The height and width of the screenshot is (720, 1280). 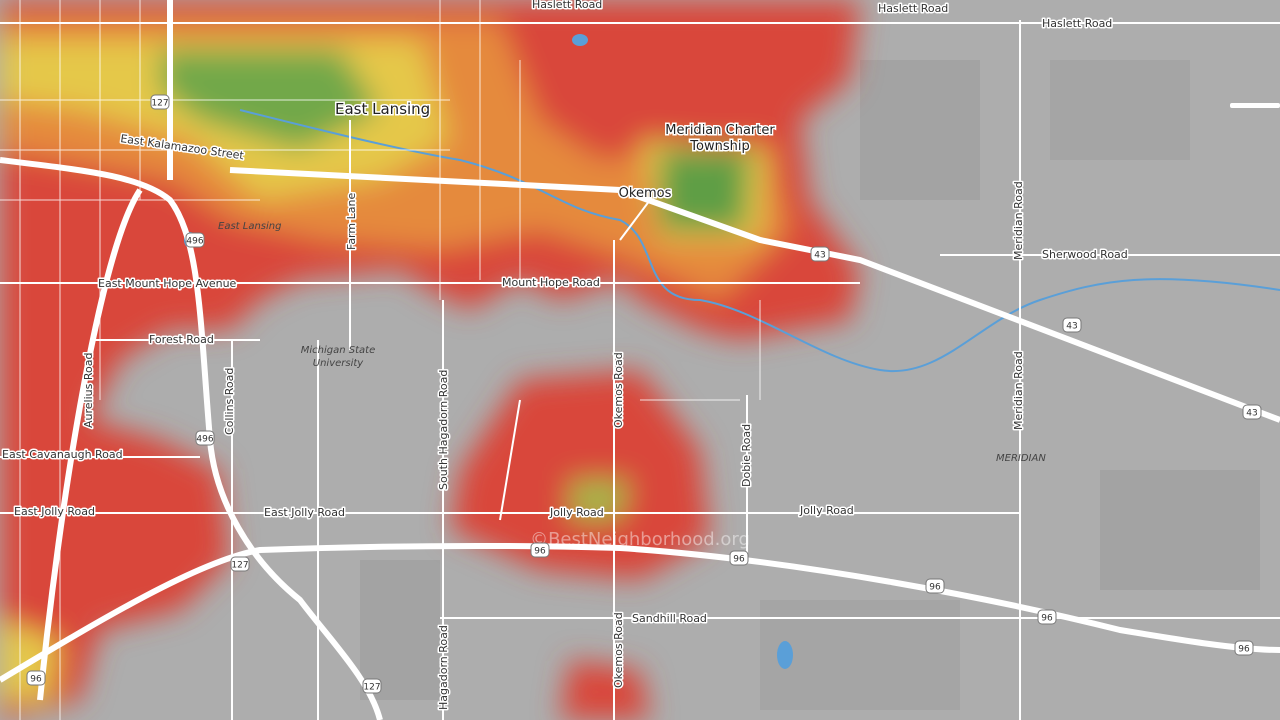 What do you see at coordinates (746, 455) in the screenshot?
I see `road-label: Dobie Road` at bounding box center [746, 455].